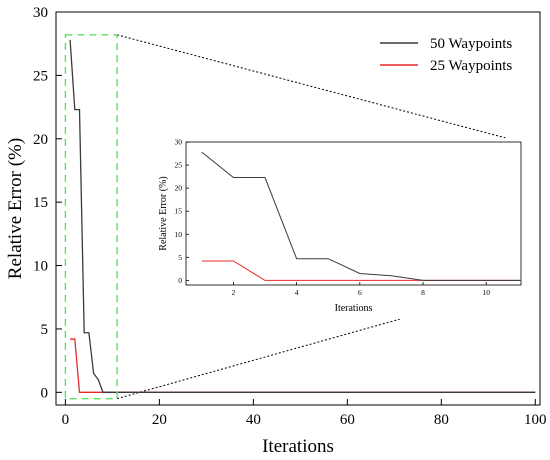 The image size is (550, 460). I want to click on inset-x-tick-label: 6, so click(360, 292).